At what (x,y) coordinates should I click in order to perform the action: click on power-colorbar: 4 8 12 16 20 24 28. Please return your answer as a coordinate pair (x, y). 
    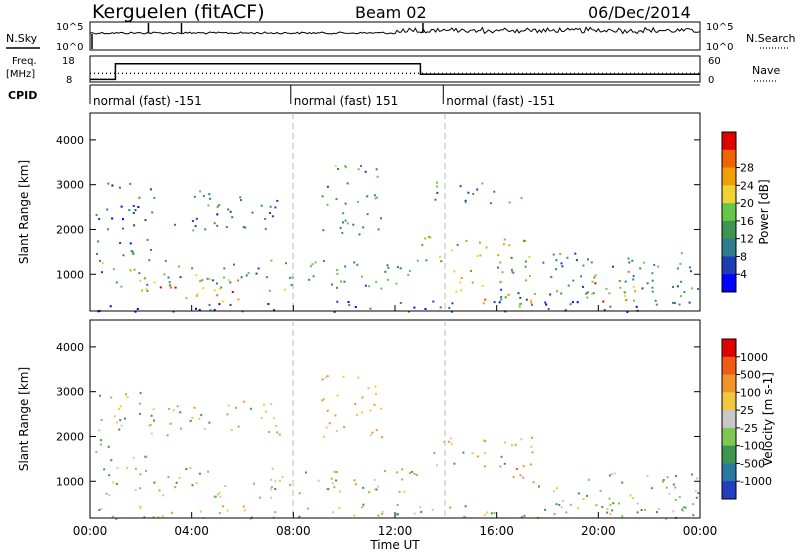
    Looking at the image, I should click on (737, 212).